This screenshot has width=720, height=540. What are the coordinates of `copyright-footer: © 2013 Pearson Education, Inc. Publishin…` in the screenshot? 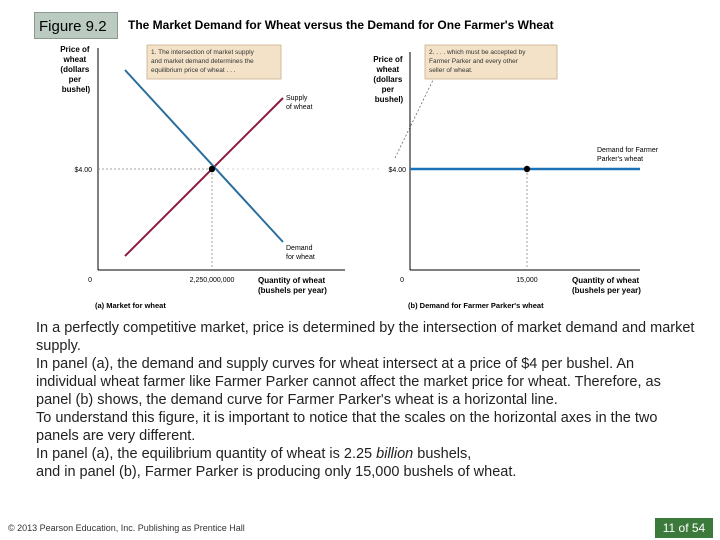 It's located at (126, 528).